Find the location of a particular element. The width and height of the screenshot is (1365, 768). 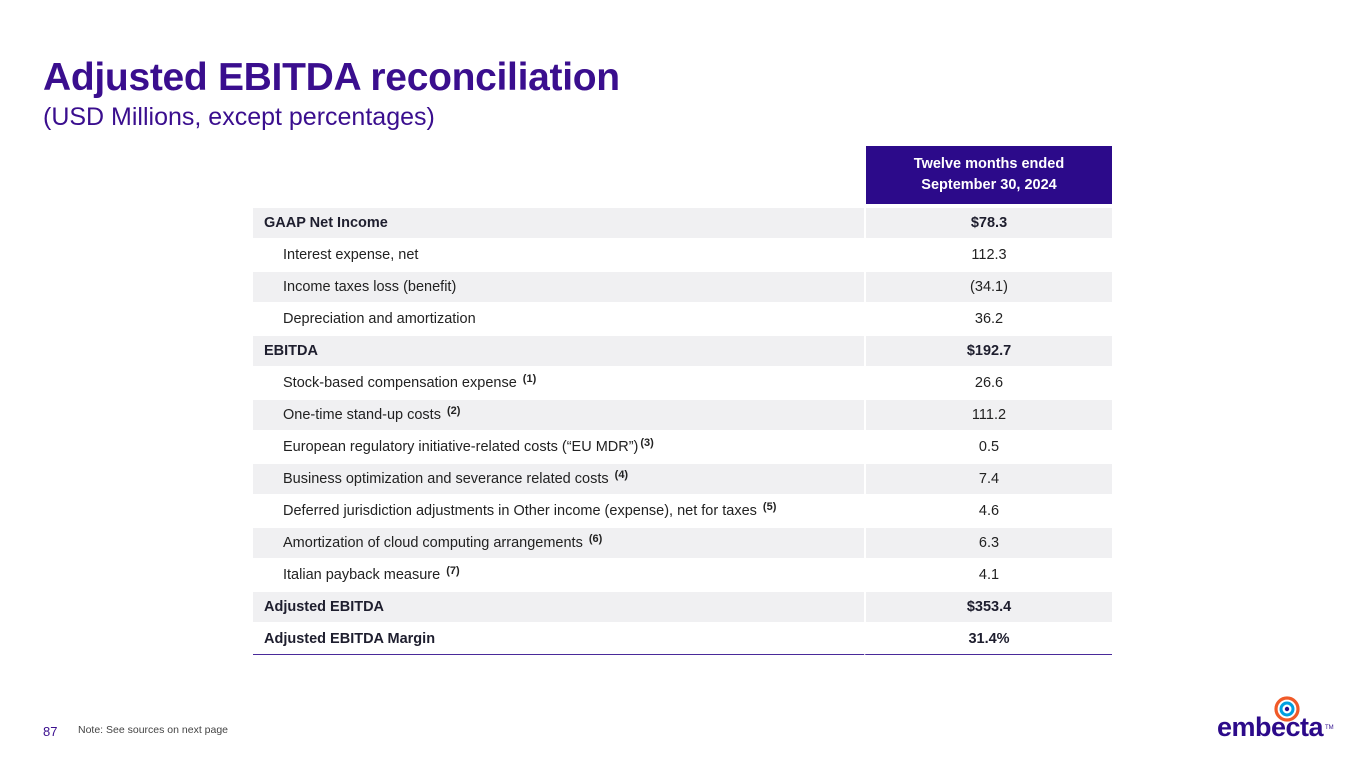

logo-ring-outer is located at coordinates (1287, 709).